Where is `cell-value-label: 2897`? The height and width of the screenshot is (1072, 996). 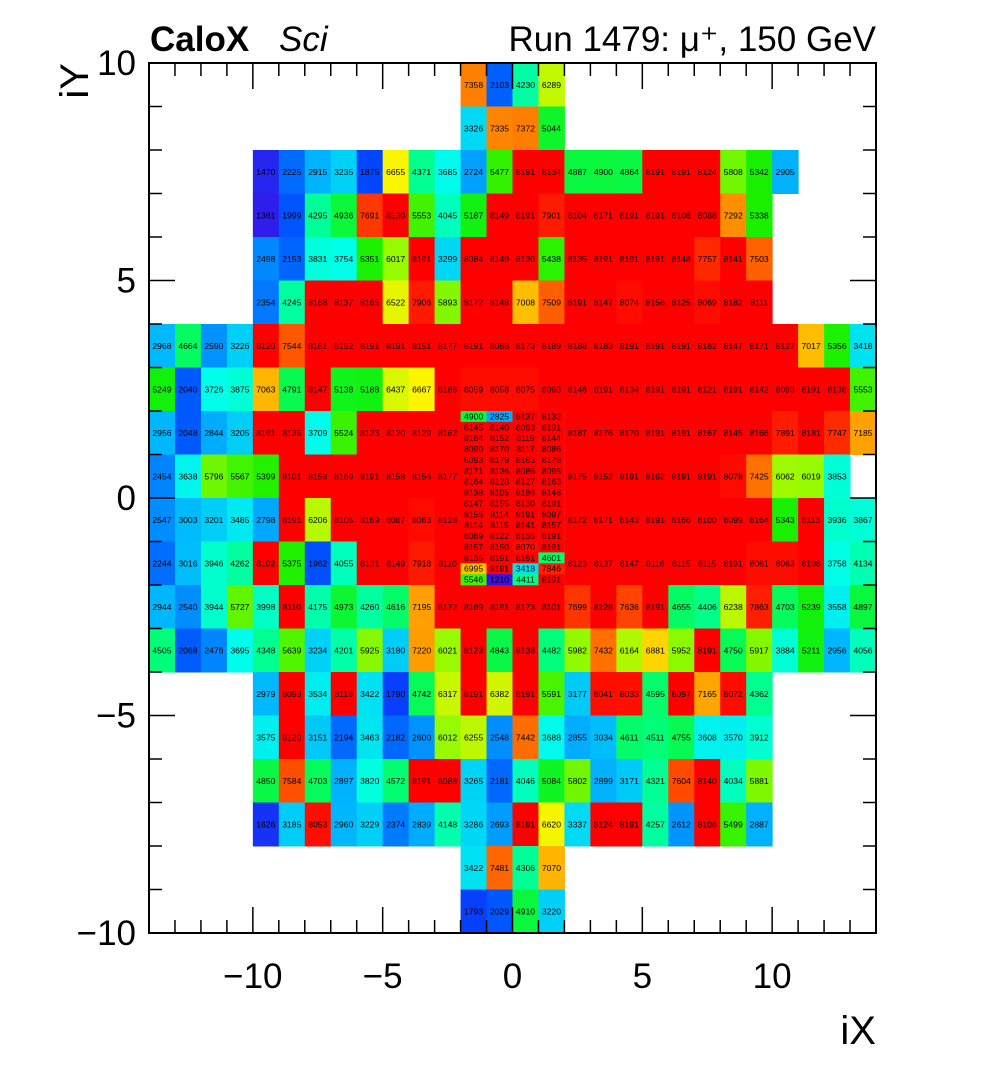 cell-value-label: 2897 is located at coordinates (343, 781).